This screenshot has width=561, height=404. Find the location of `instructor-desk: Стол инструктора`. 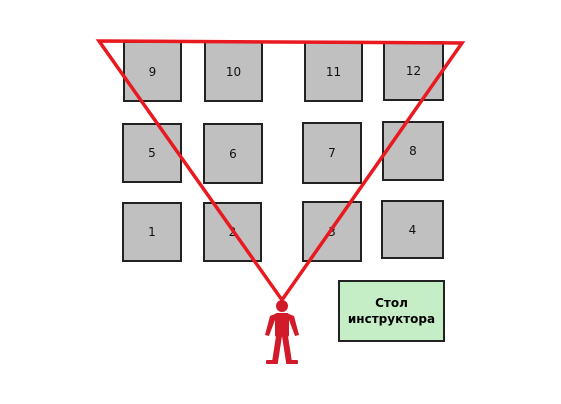

instructor-desk: Стол инструктора is located at coordinates (391, 311).